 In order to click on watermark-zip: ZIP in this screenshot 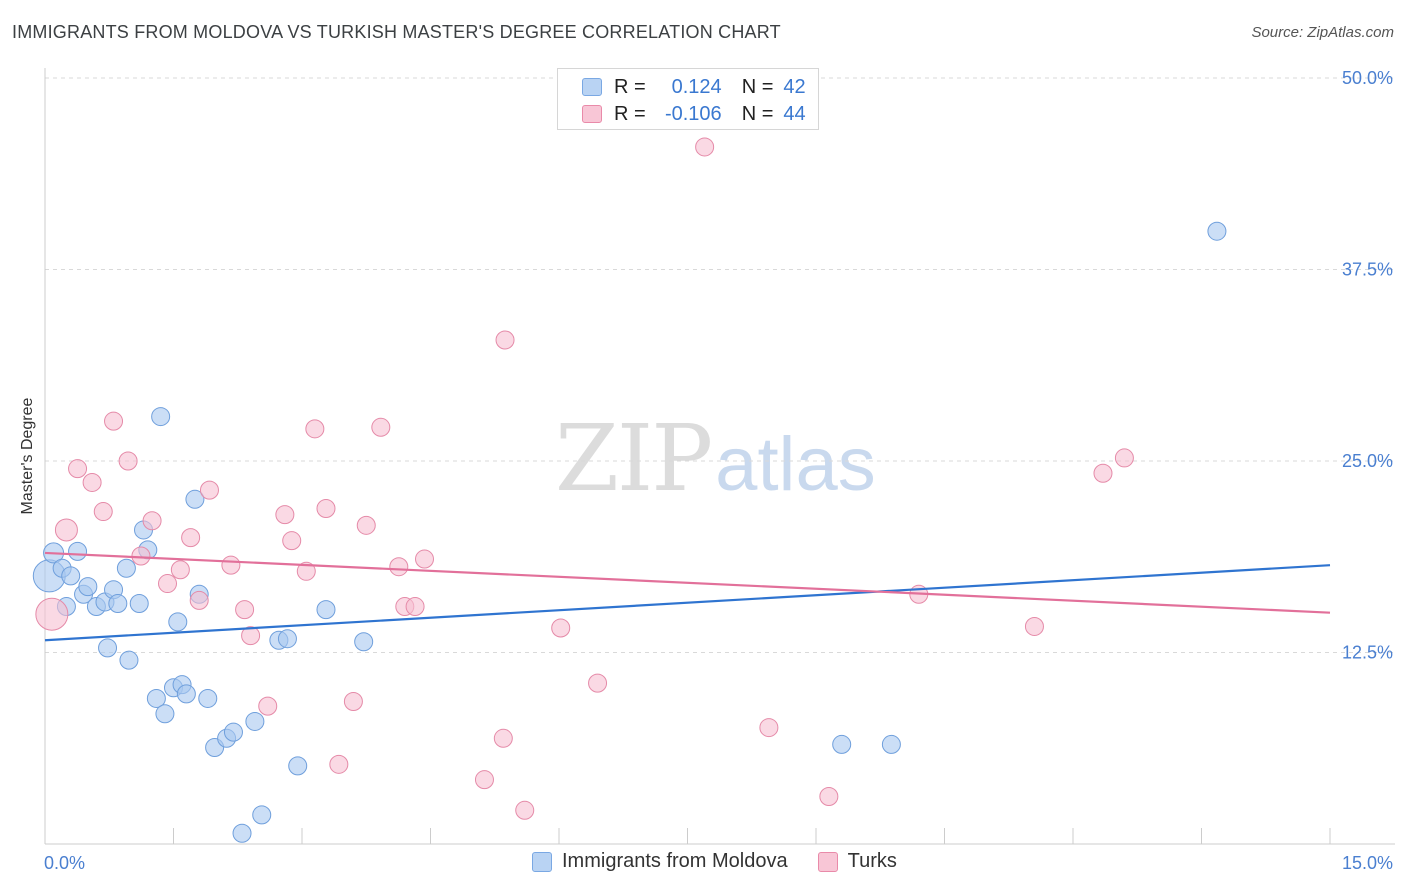, I will do `click(634, 458)`.